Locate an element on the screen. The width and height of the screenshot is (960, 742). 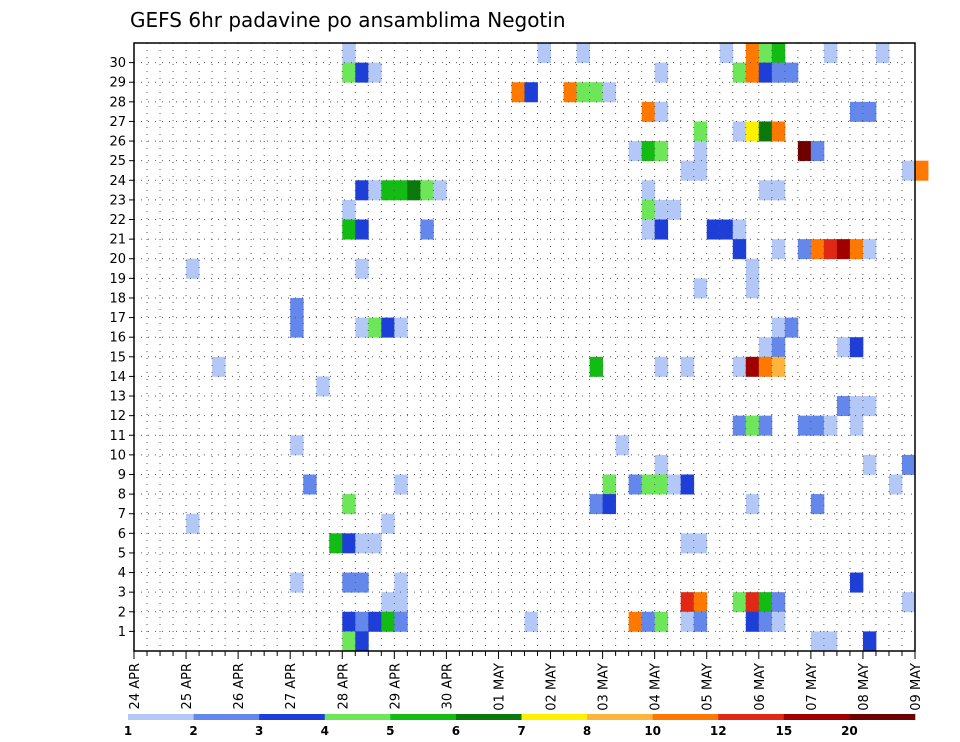
y-tick-label: 14 is located at coordinates (117, 377).